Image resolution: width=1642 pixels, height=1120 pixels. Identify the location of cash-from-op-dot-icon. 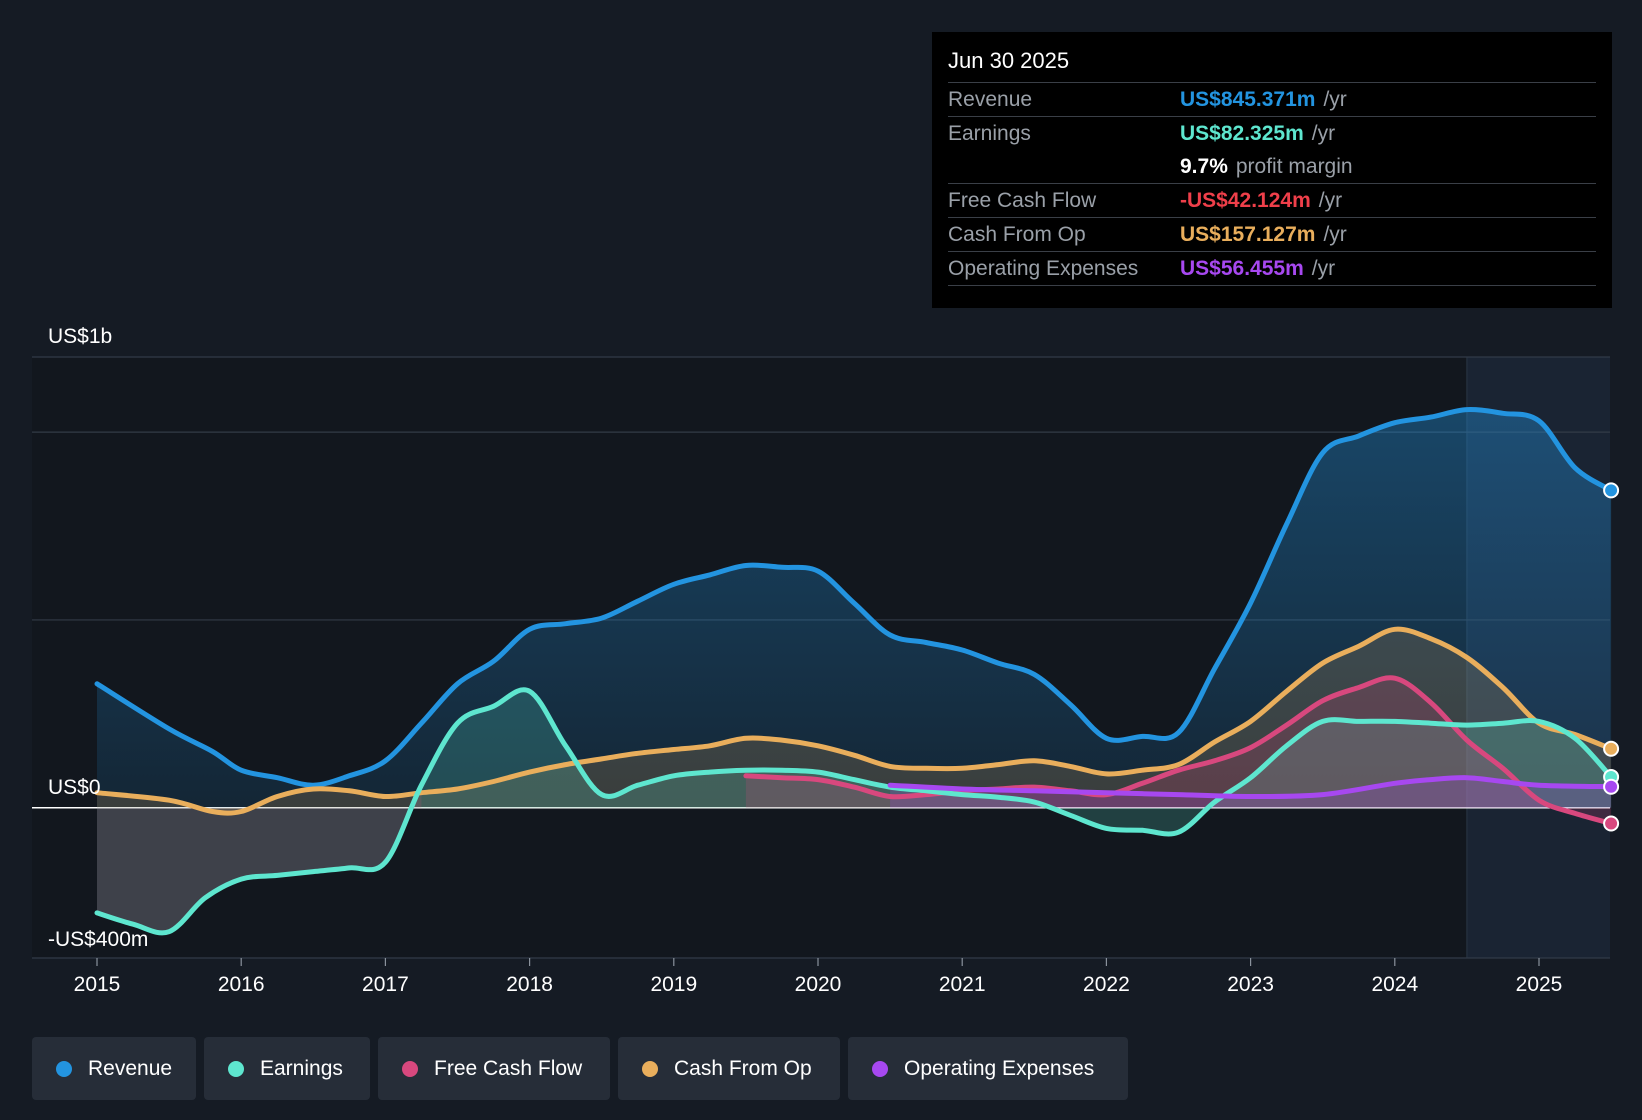
(650, 1068).